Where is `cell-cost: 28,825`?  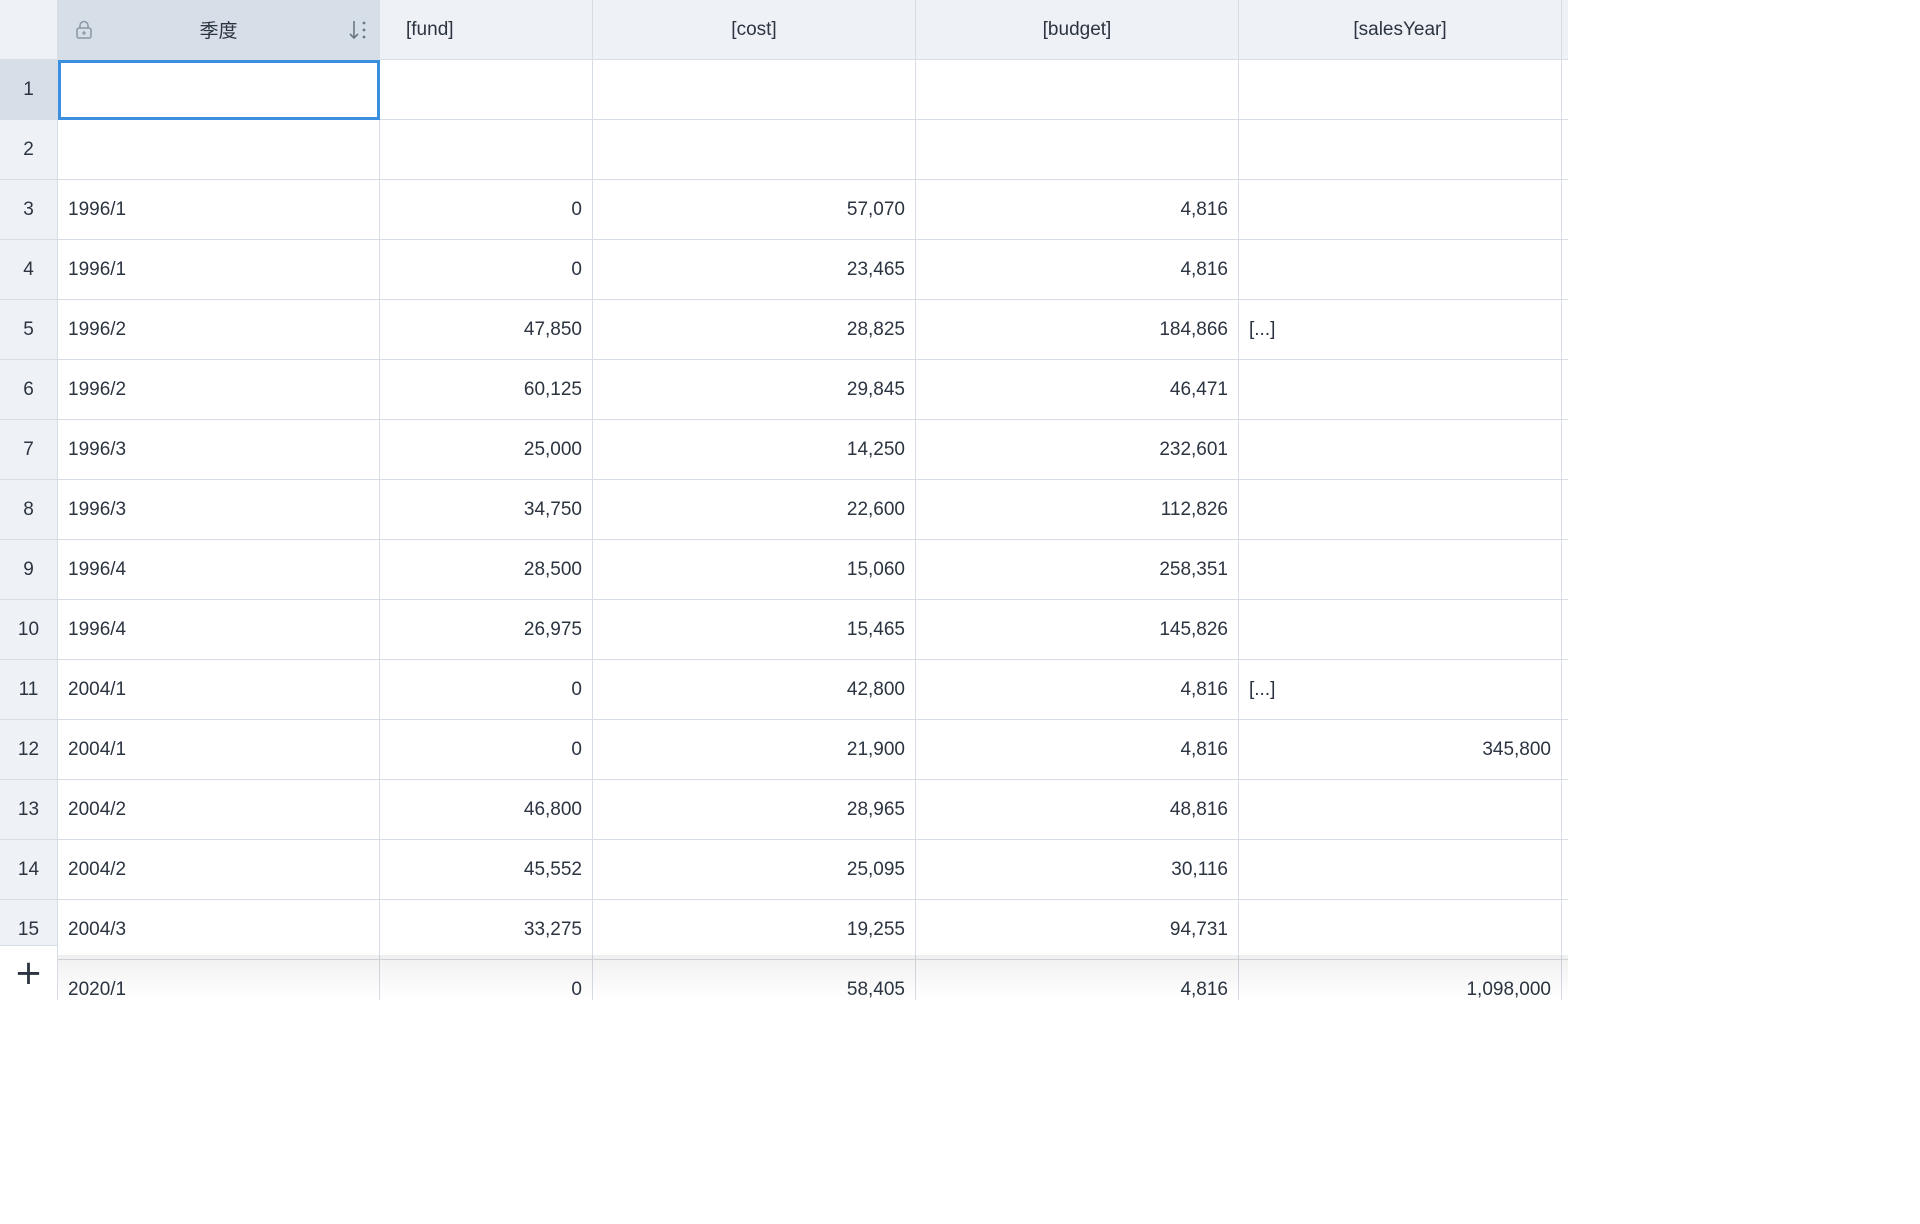 cell-cost: 28,825 is located at coordinates (754, 330).